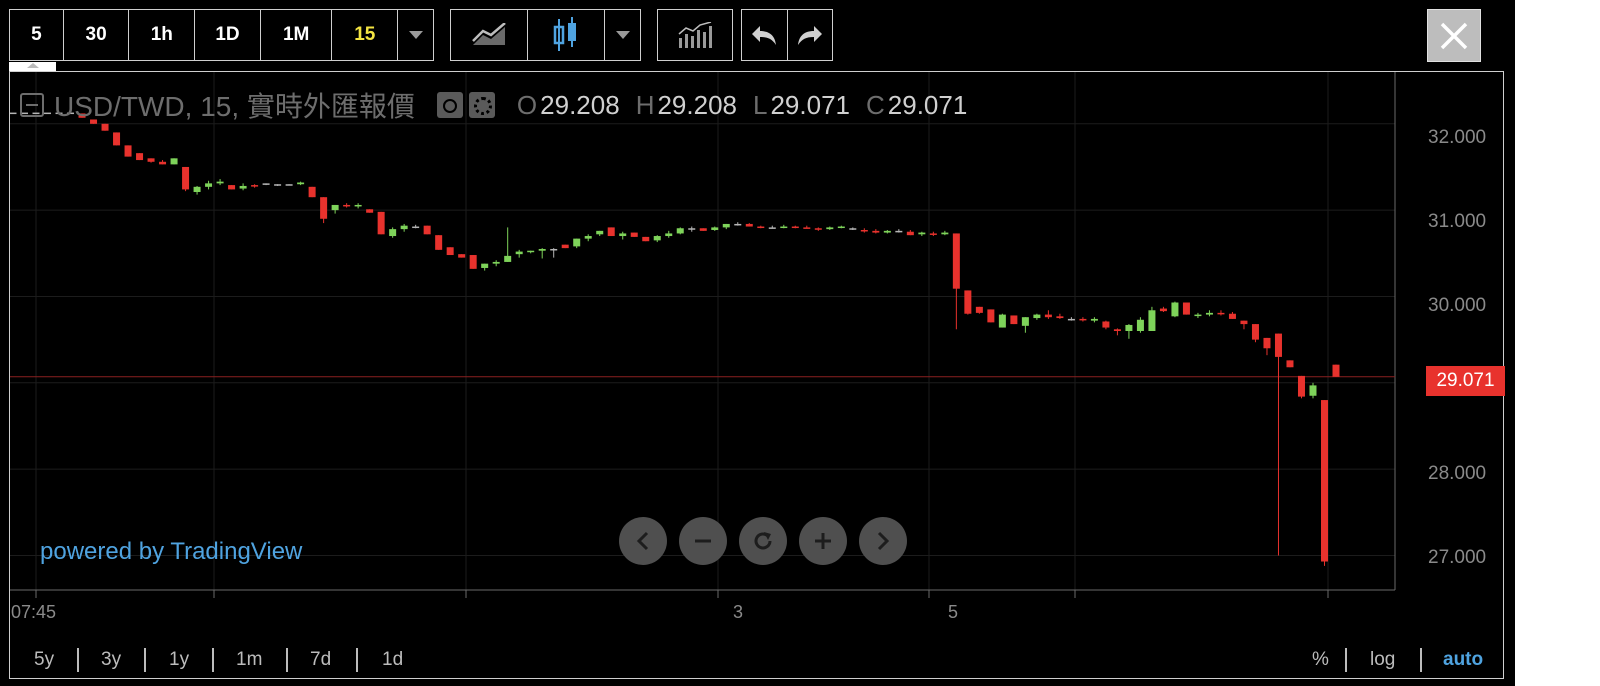  I want to click on indicators-button, so click(695, 35).